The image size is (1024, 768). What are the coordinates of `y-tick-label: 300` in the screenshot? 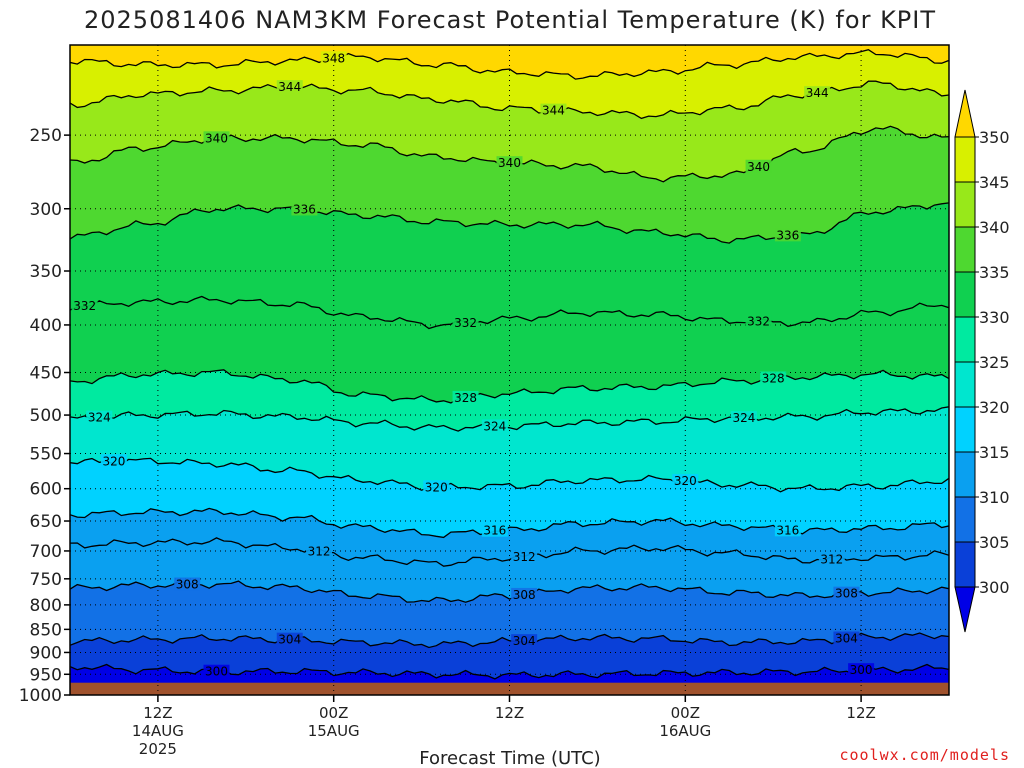 It's located at (46, 210).